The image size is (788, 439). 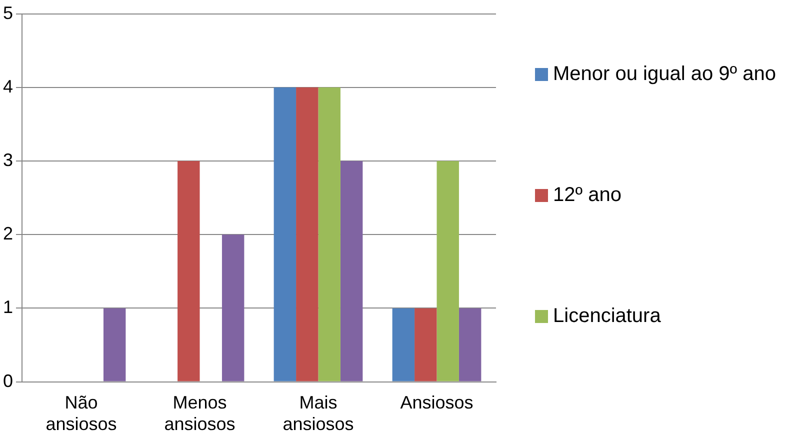 What do you see at coordinates (8, 307) in the screenshot?
I see `y-tick-label: 1` at bounding box center [8, 307].